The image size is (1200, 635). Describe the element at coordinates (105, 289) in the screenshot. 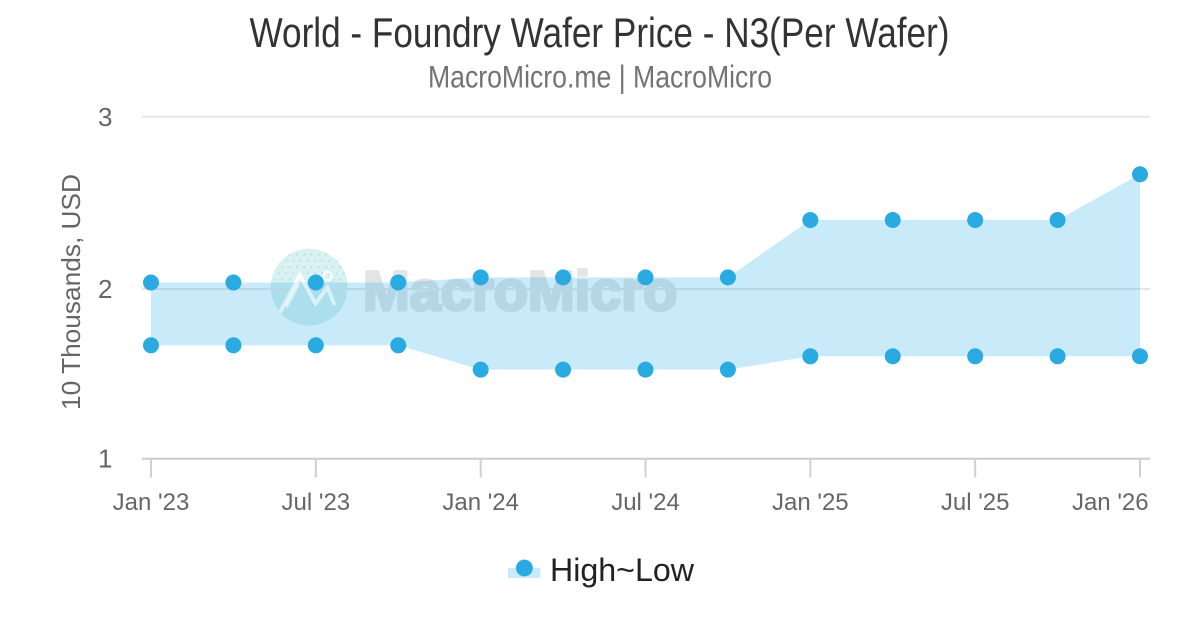

I see `svg-text: 2` at that location.